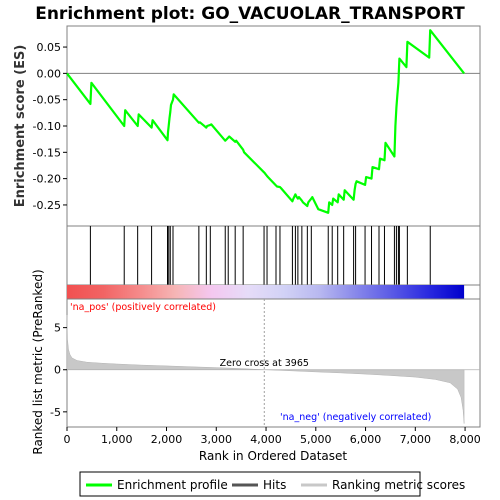 This screenshot has height=500, width=500. What do you see at coordinates (217, 439) in the screenshot?
I see `x-tick-label: 3,000` at bounding box center [217, 439].